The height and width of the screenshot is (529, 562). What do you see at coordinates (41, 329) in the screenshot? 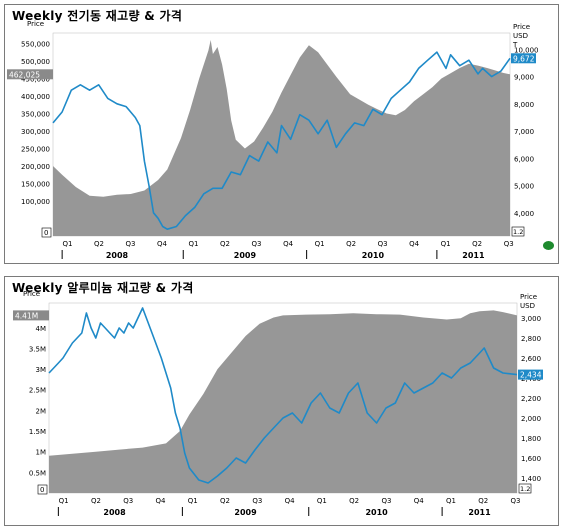
I see `left-tick-label: 4M` at bounding box center [41, 329].